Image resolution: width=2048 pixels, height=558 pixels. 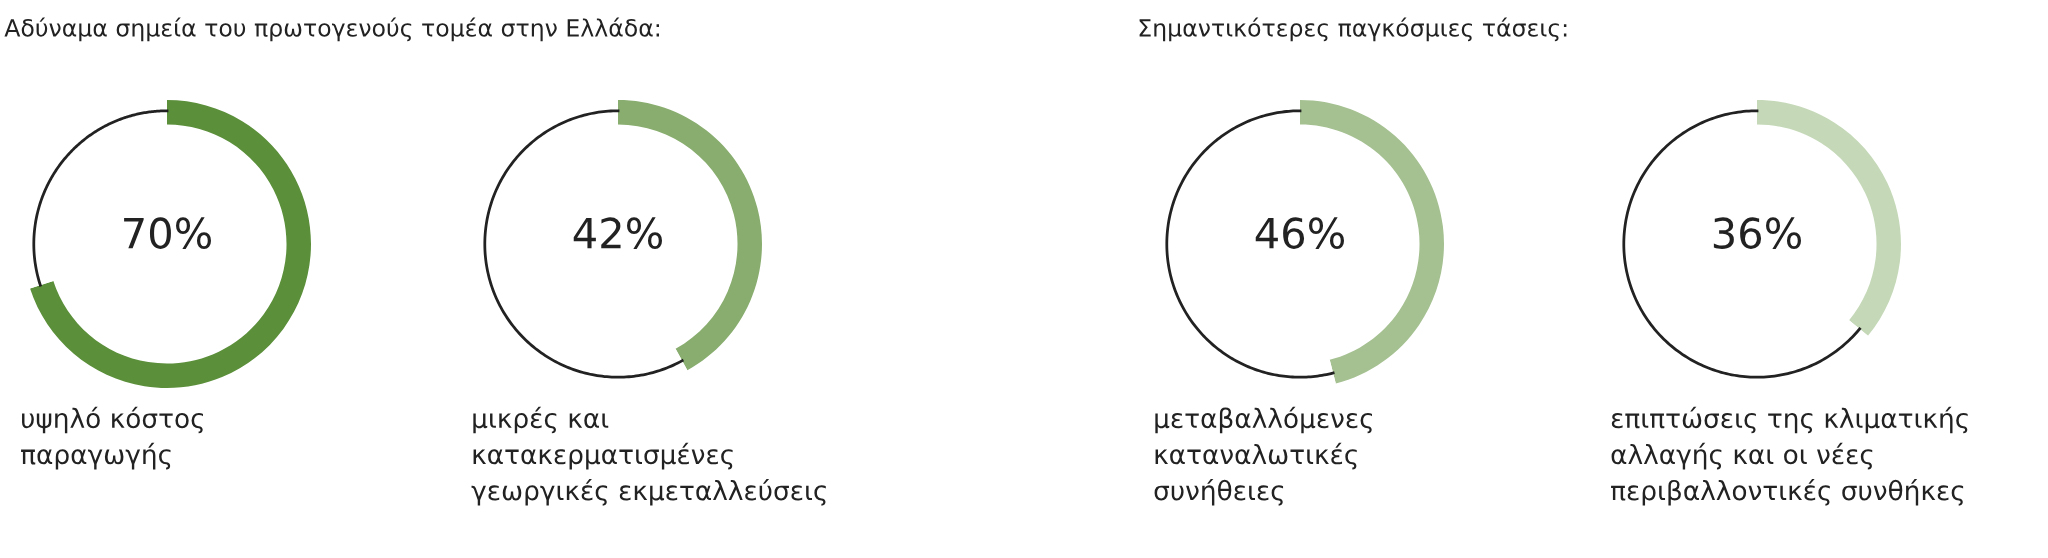 I want to click on data-label: 70%, so click(x=168, y=233).